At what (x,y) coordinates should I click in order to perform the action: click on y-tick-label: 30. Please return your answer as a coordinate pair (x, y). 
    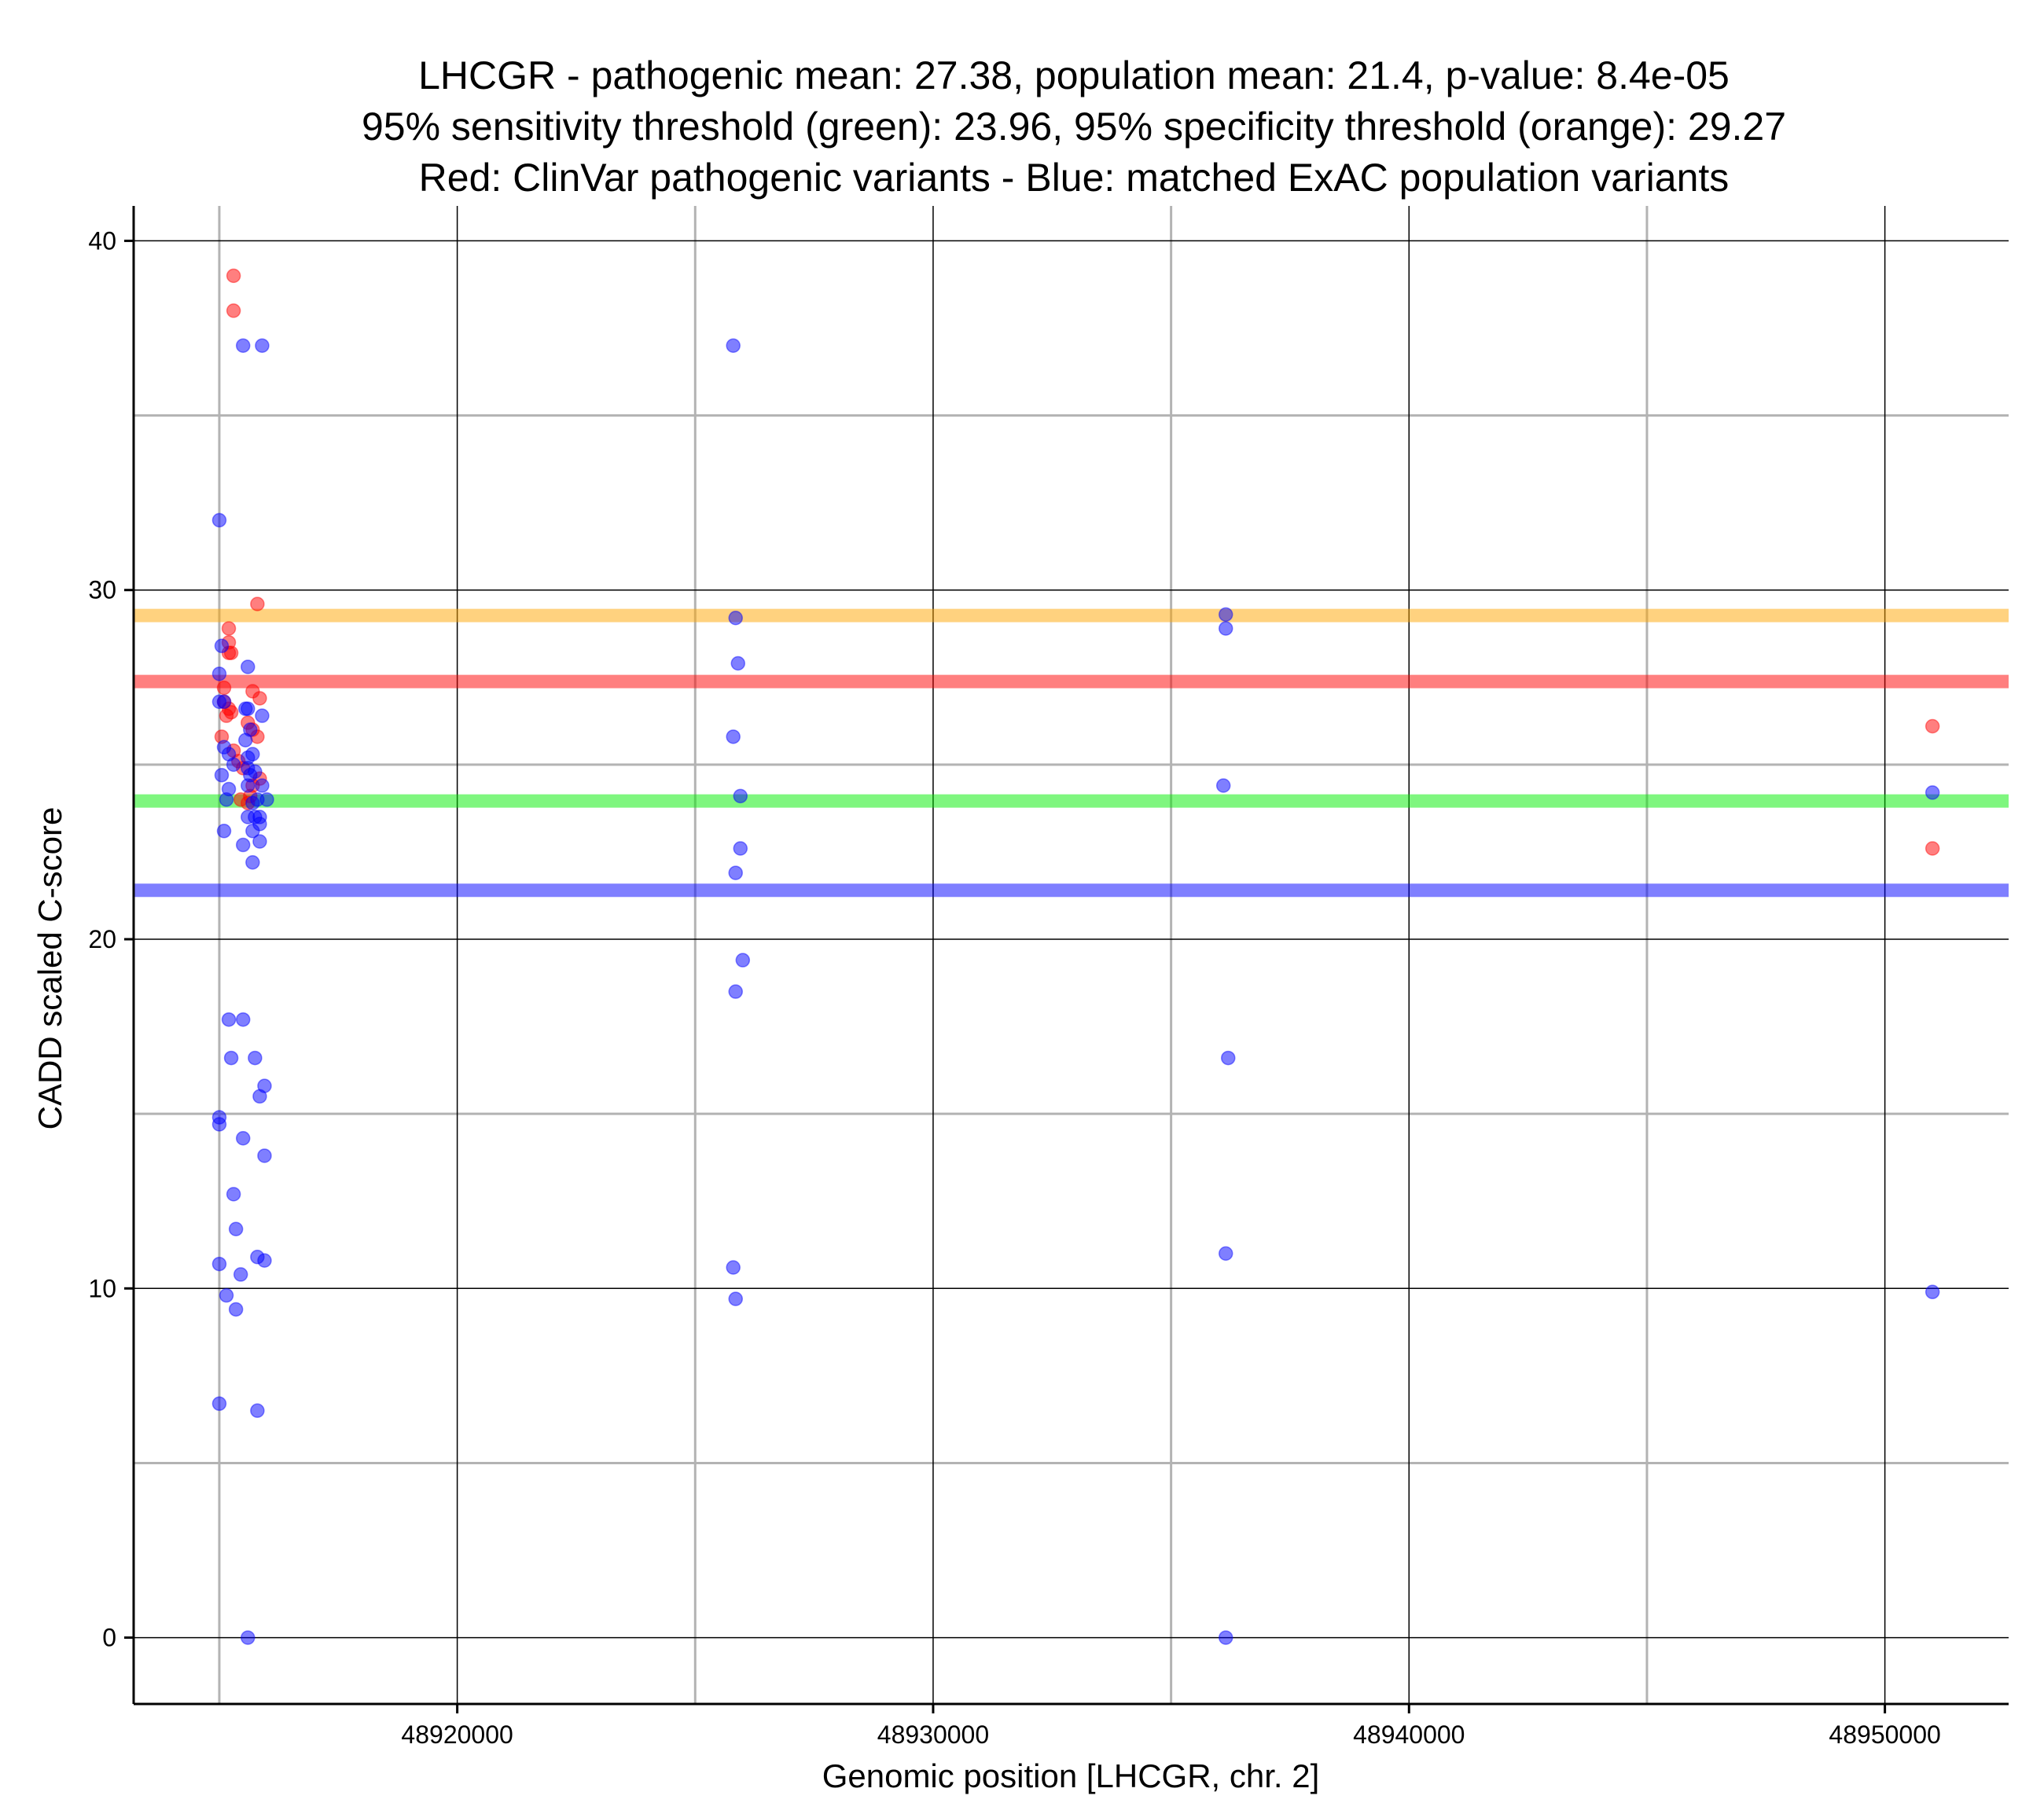
    Looking at the image, I should click on (102, 590).